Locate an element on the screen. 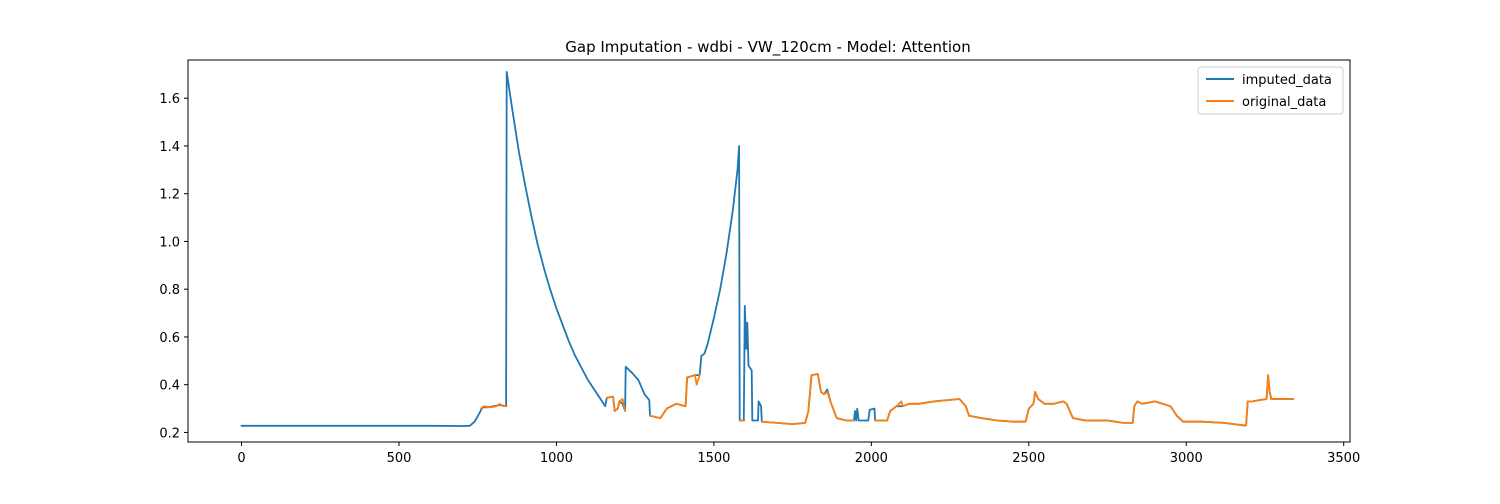  y-tick-label: 1.0 is located at coordinates (169, 242).